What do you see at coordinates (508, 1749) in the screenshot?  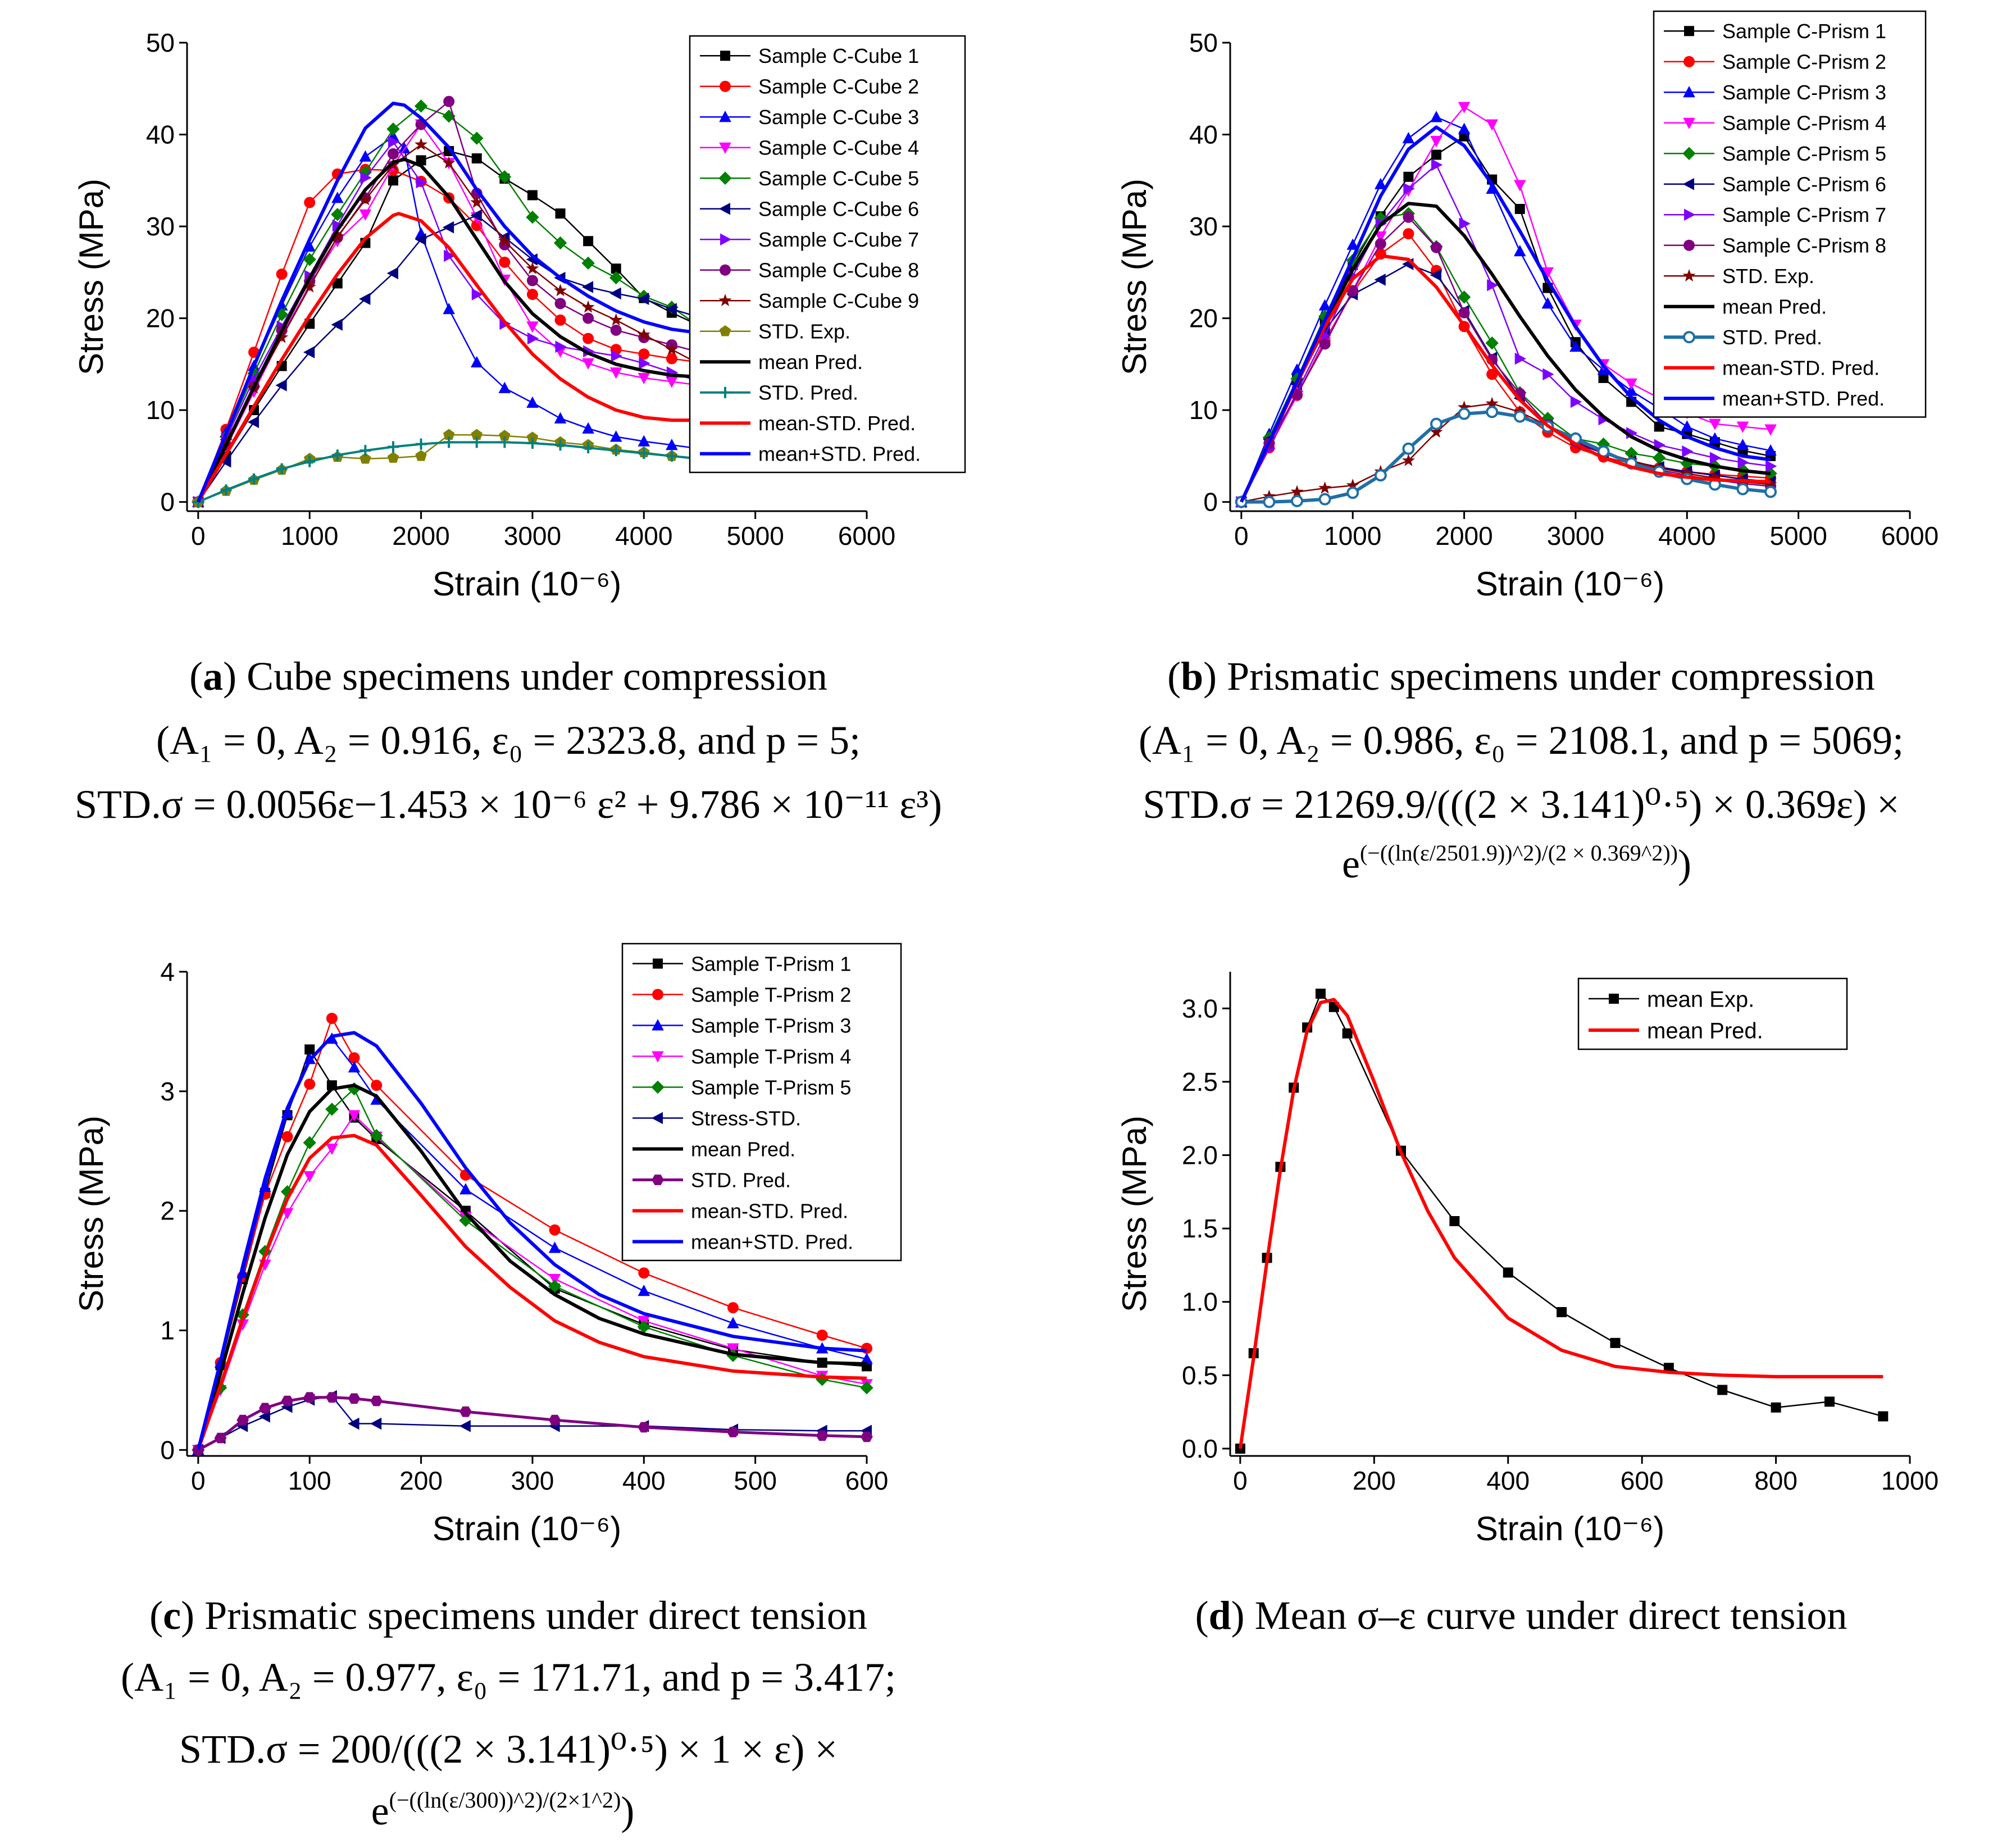 I see `caption-c-std-formula: STD.σ = 200/(((2 × 3.141)⁰·⁵) × 1 × ε) ×` at bounding box center [508, 1749].